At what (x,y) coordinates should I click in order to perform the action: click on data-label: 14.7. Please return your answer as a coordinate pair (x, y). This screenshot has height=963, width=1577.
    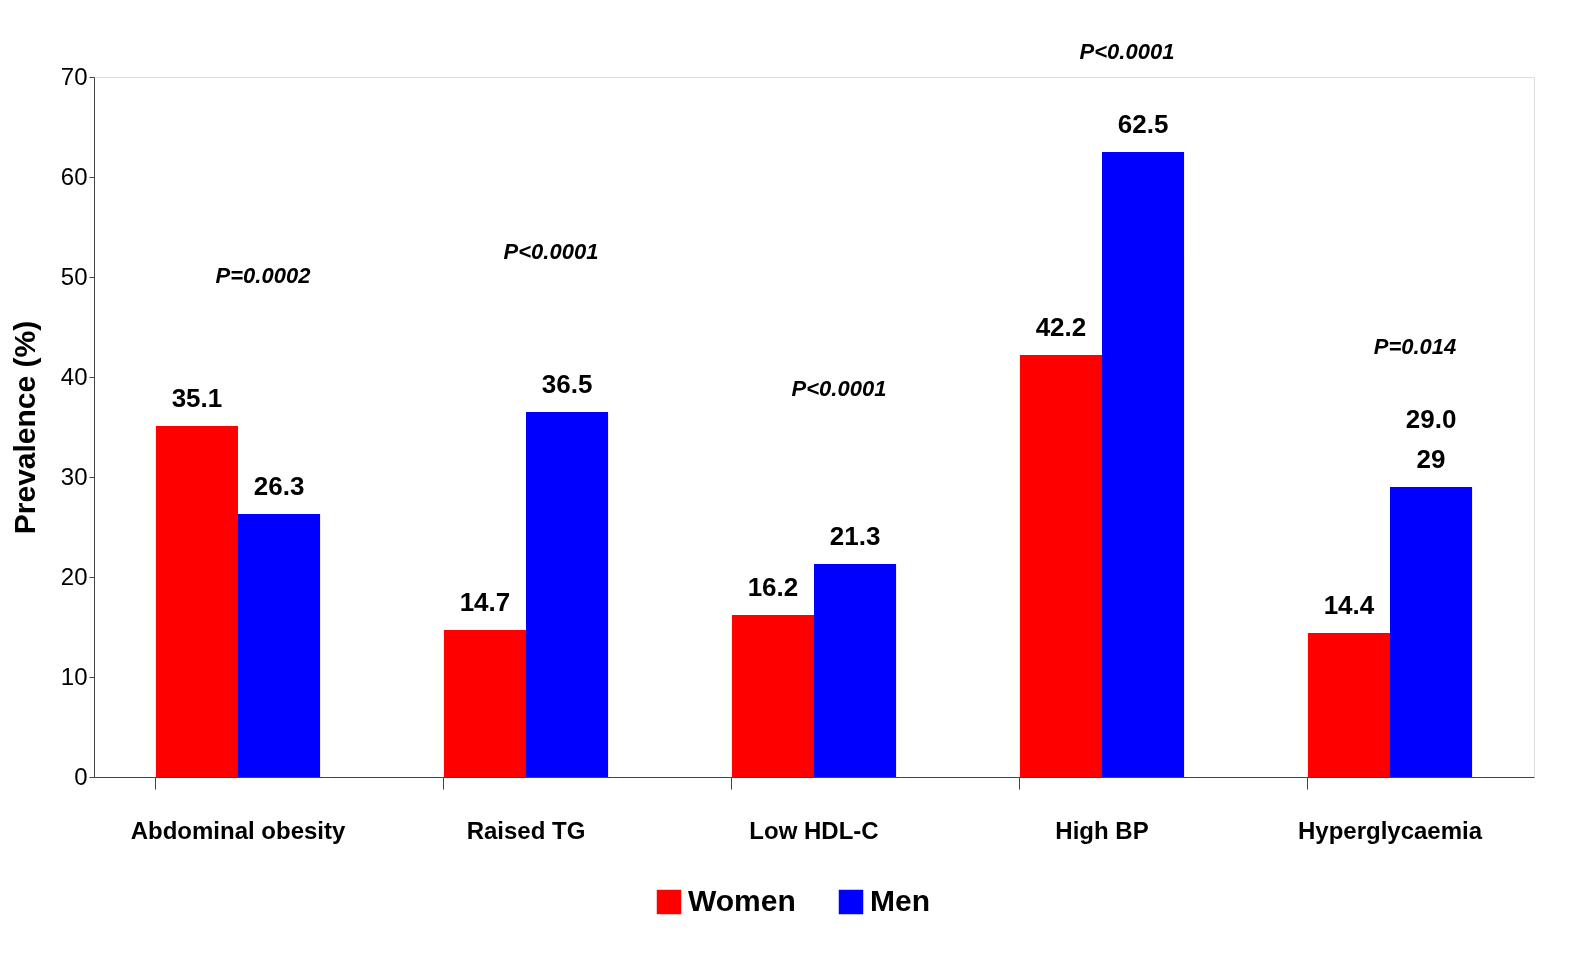
    Looking at the image, I should click on (485, 602).